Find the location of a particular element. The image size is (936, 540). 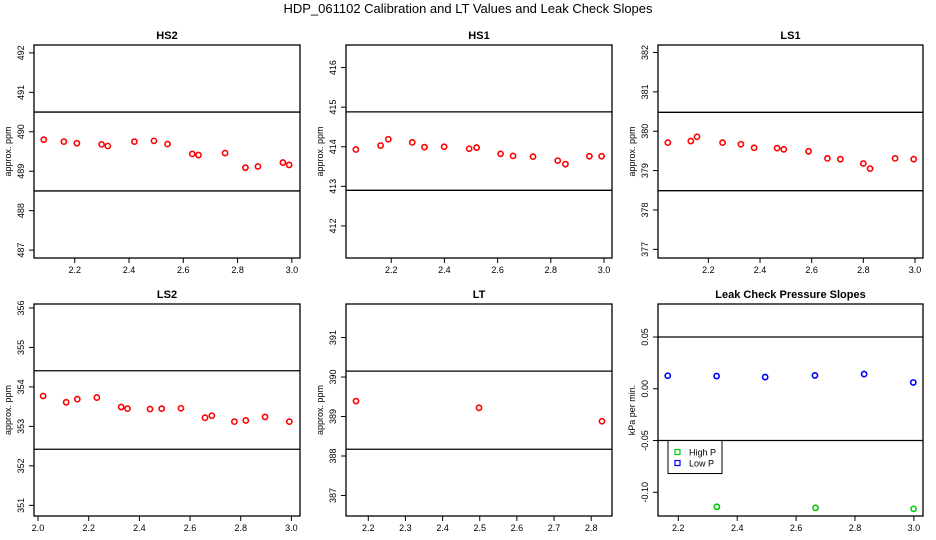

panel-title: LS1 is located at coordinates (790, 36).